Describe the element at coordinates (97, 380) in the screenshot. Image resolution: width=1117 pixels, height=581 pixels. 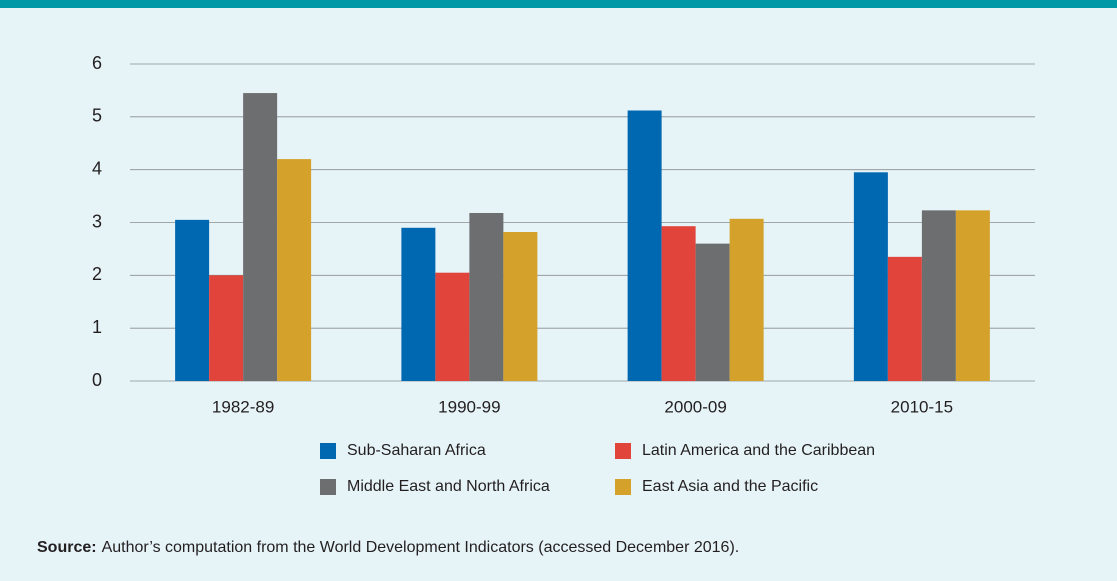
I see `y-tick-label: 0` at that location.